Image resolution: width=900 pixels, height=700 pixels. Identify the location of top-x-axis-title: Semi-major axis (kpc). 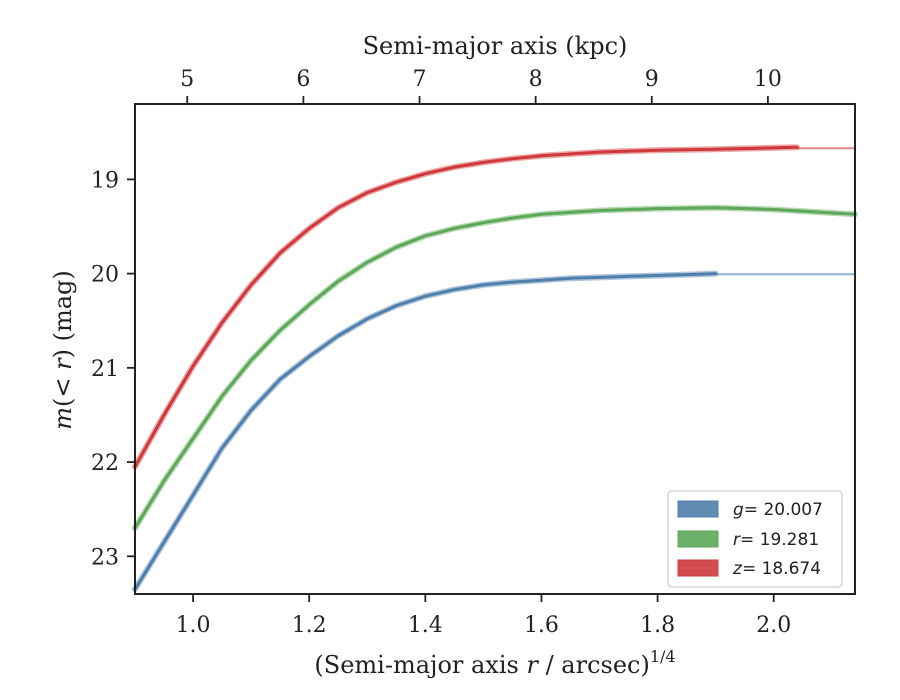
(495, 46).